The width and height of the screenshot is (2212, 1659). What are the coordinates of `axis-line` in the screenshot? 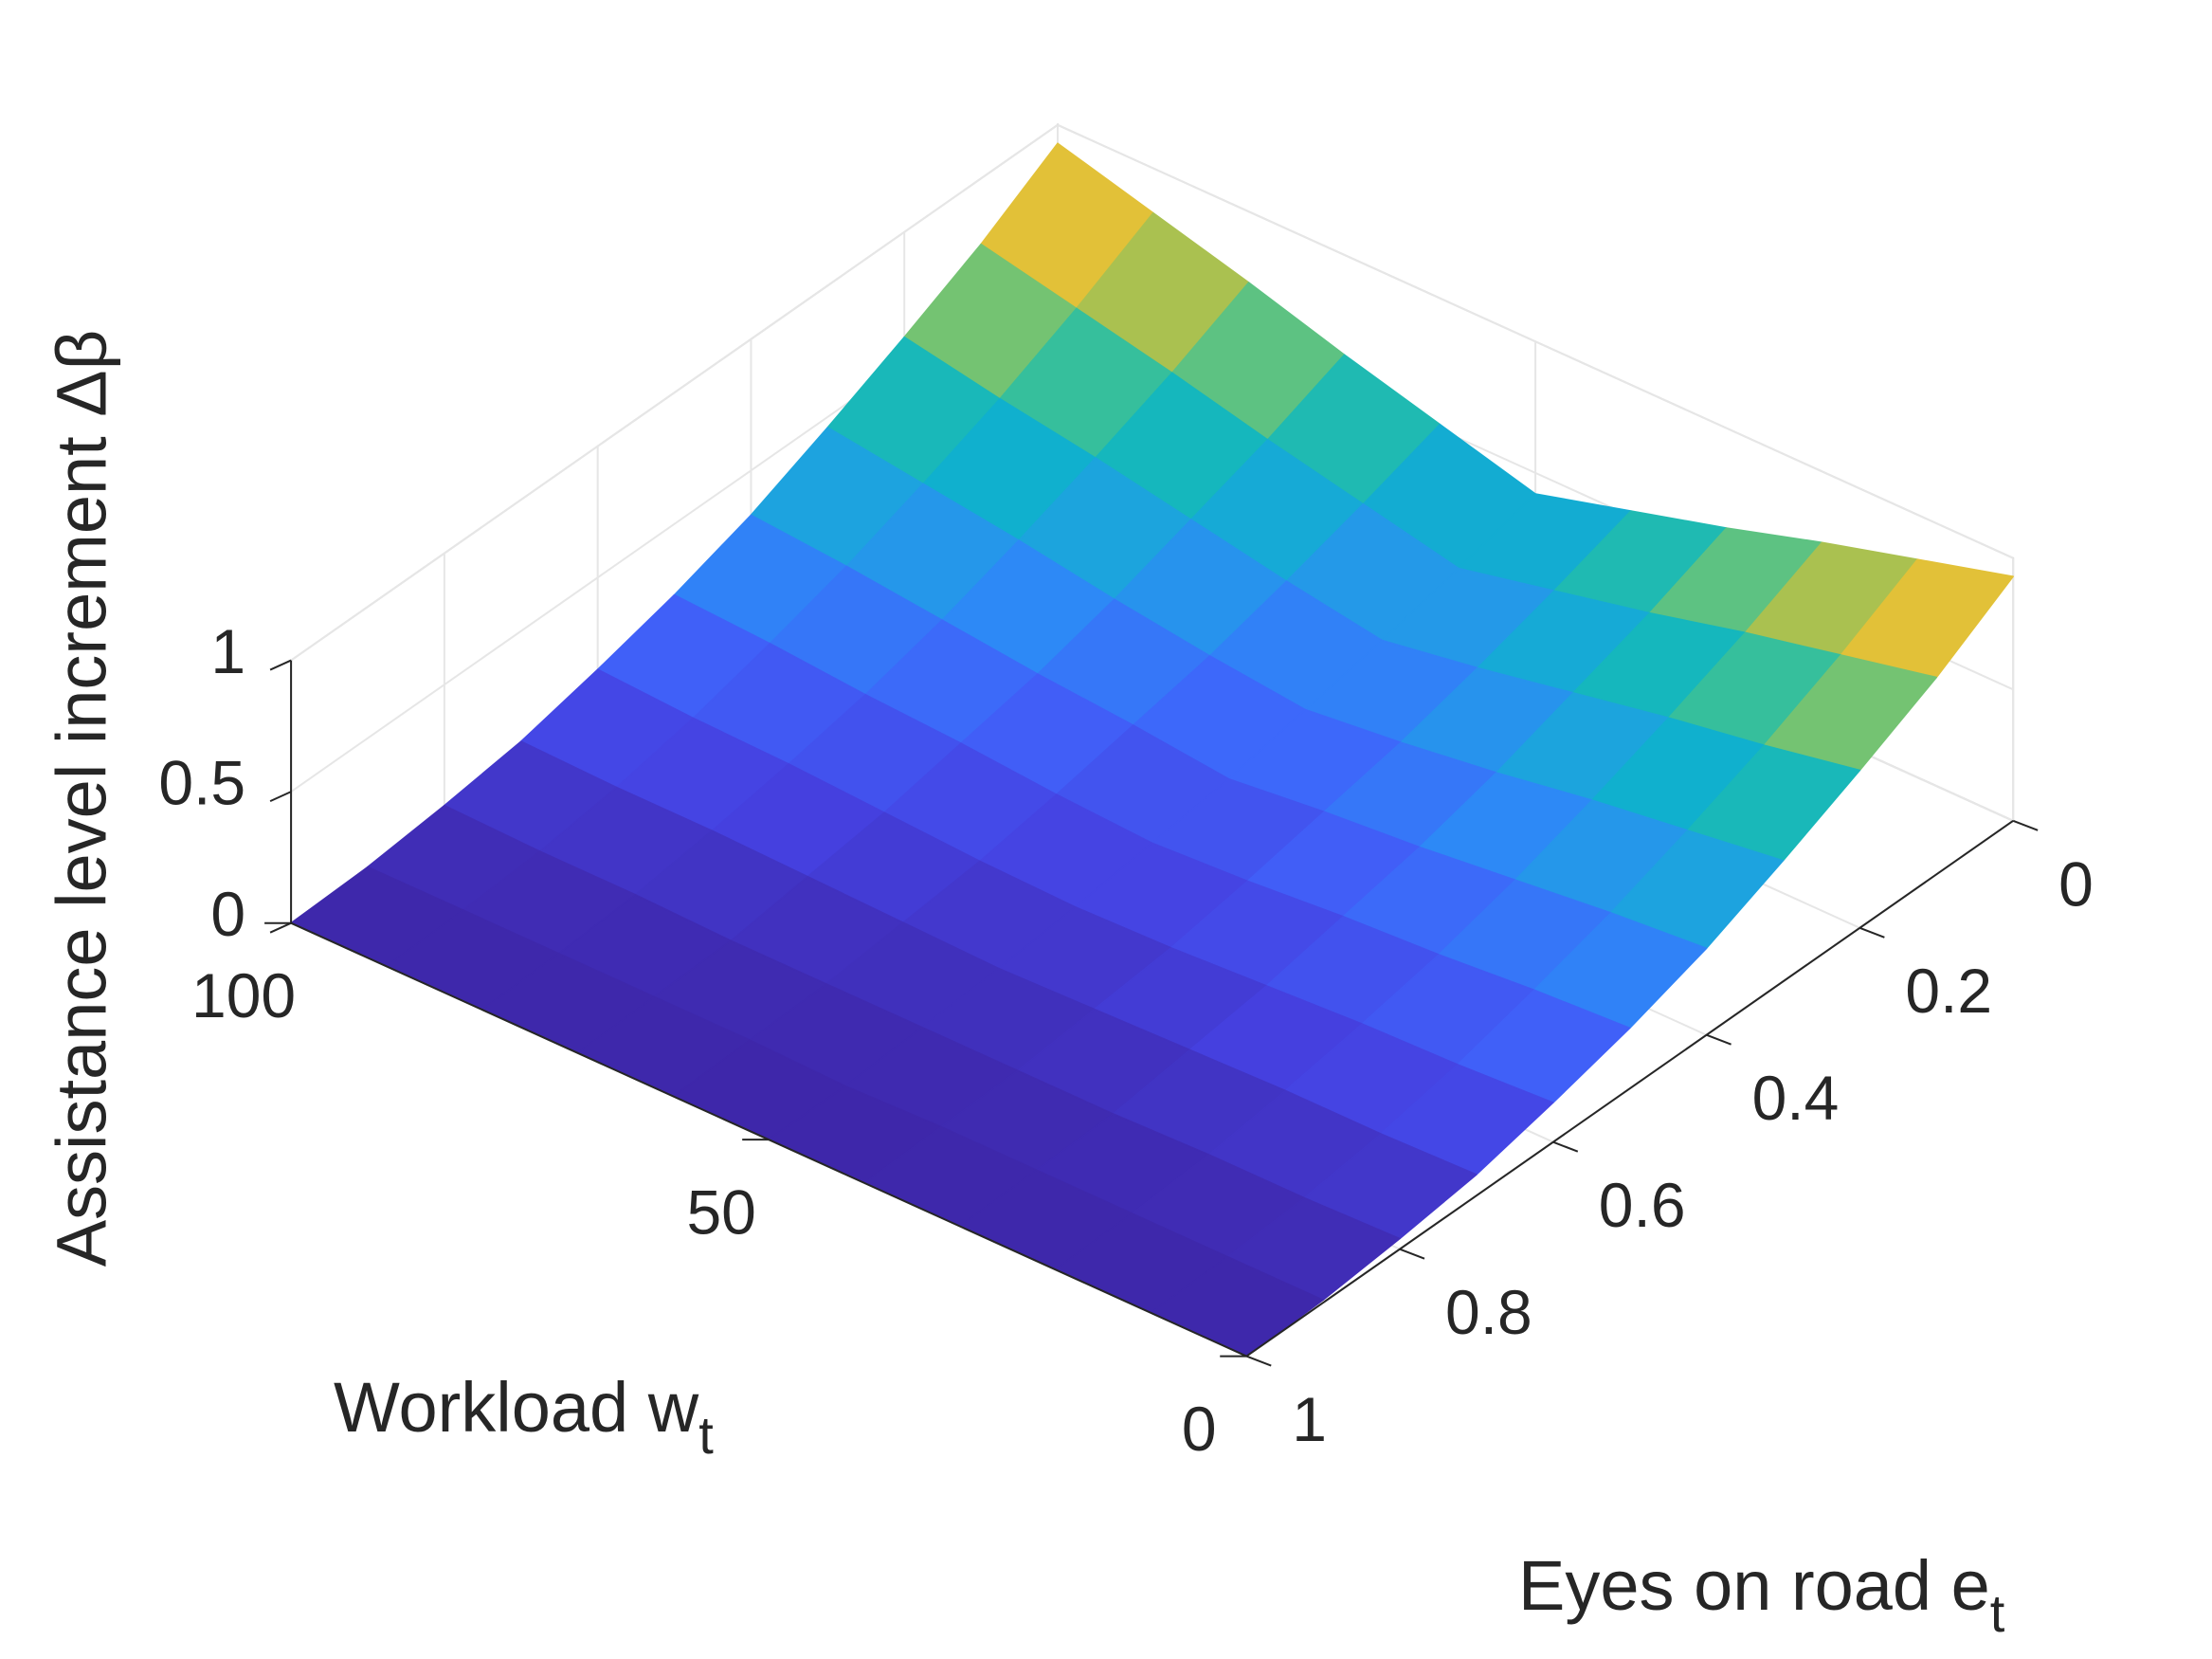 It's located at (1629, 1089).